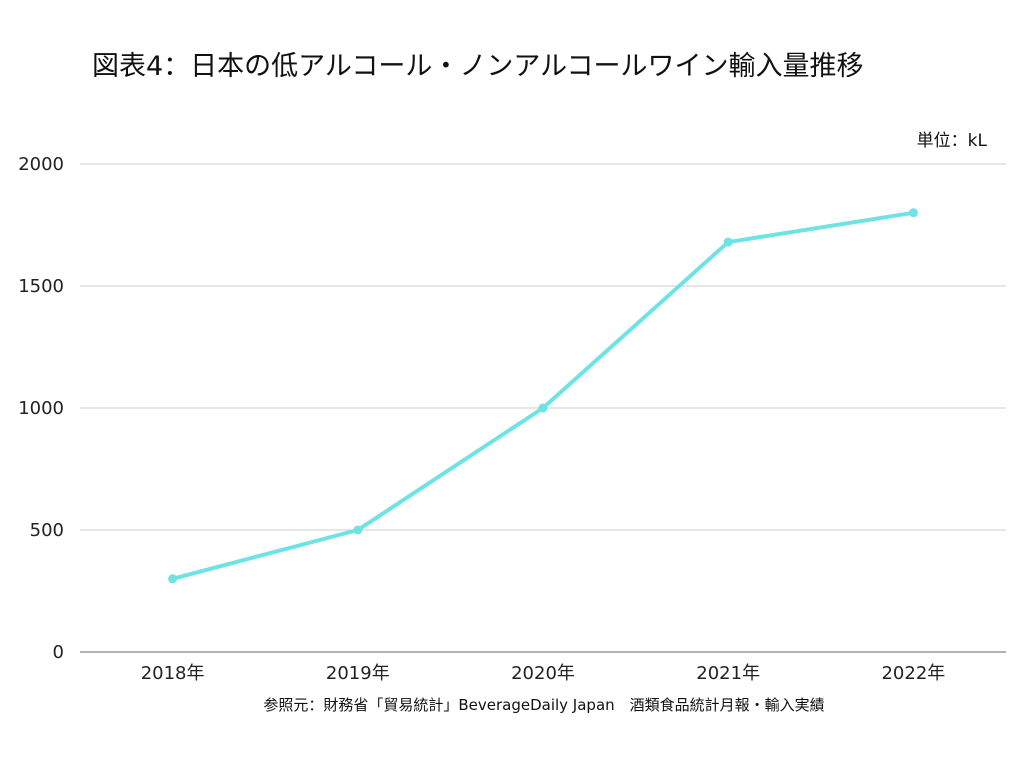 Image resolution: width=1024 pixels, height=768 pixels. What do you see at coordinates (41, 286) in the screenshot?
I see `y-tick-label-1500: 1500` at bounding box center [41, 286].